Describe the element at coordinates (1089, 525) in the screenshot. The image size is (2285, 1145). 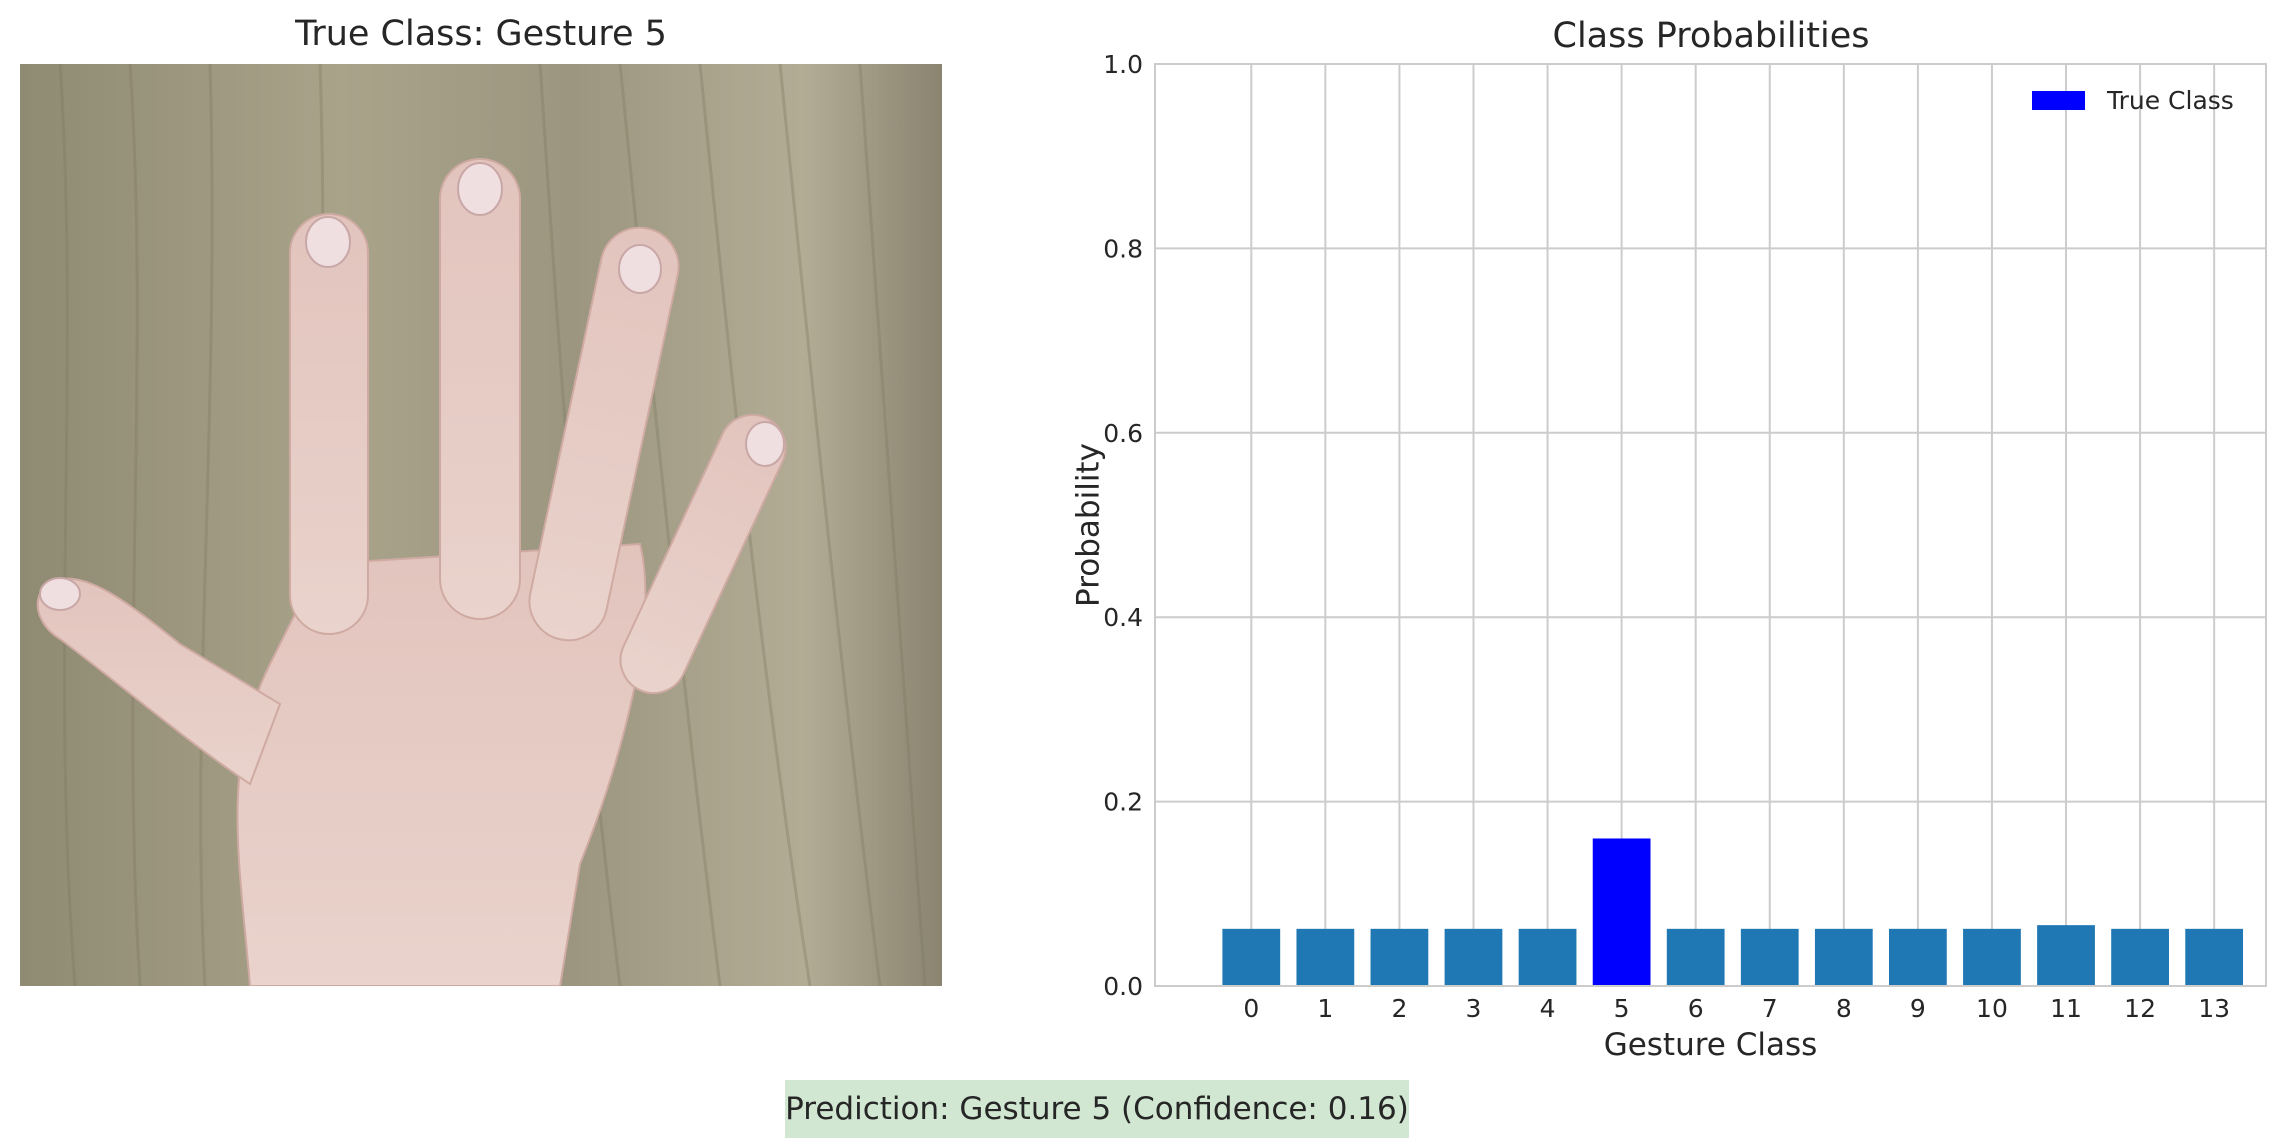
I see `y-axis-label: Probability` at that location.